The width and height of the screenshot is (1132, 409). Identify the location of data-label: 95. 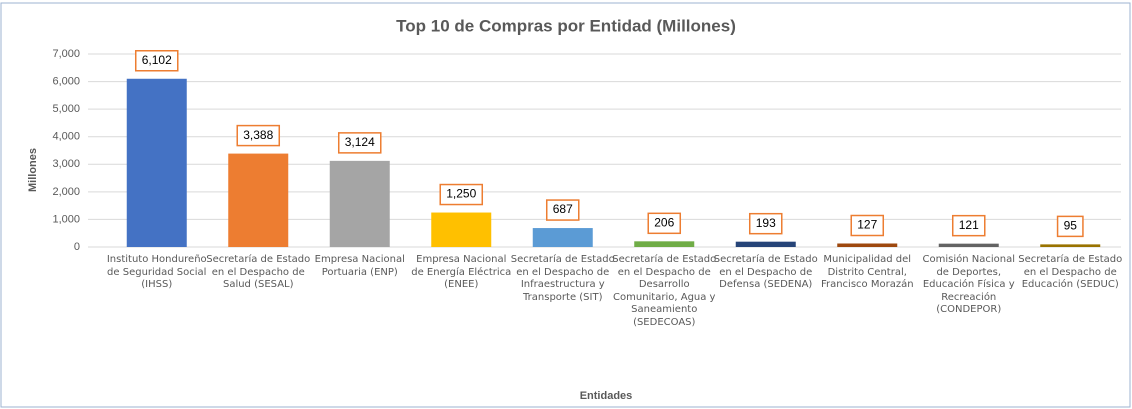
(1071, 226).